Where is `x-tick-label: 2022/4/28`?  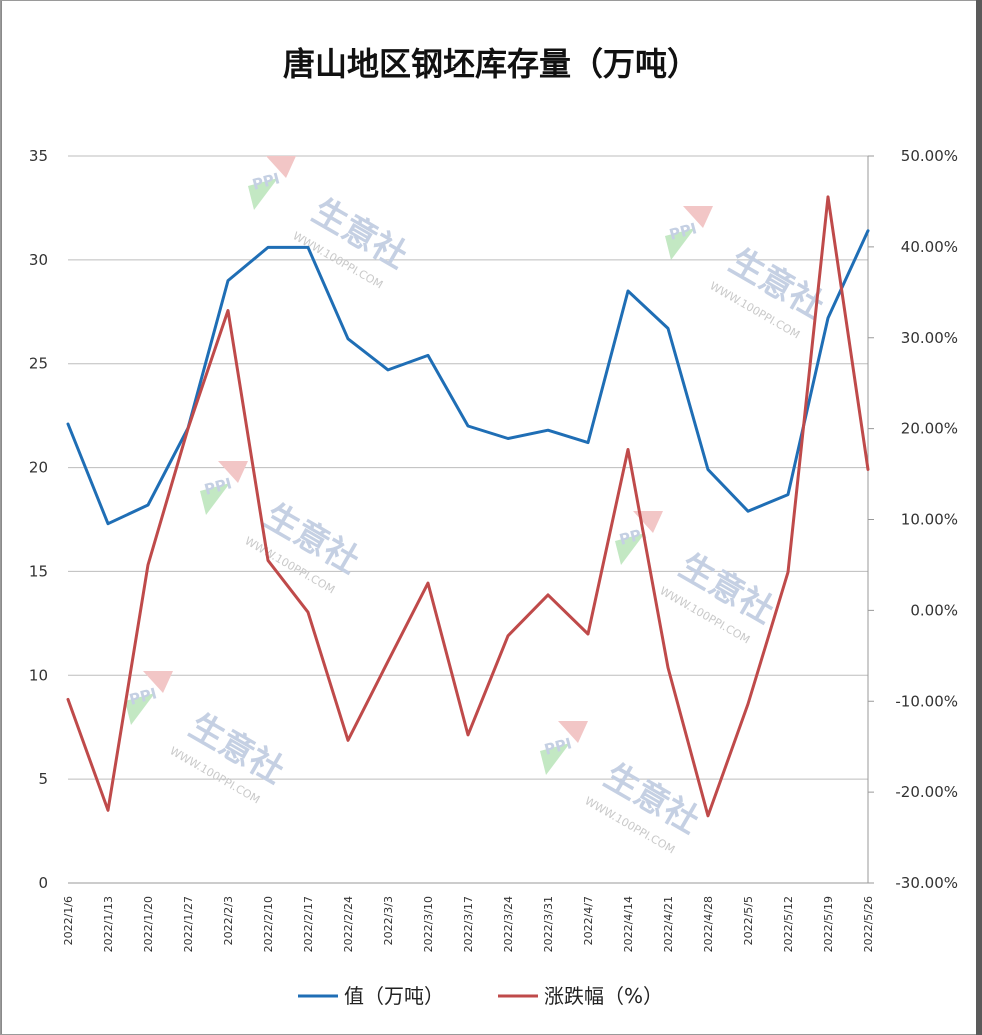 x-tick-label: 2022/4/28 is located at coordinates (708, 924).